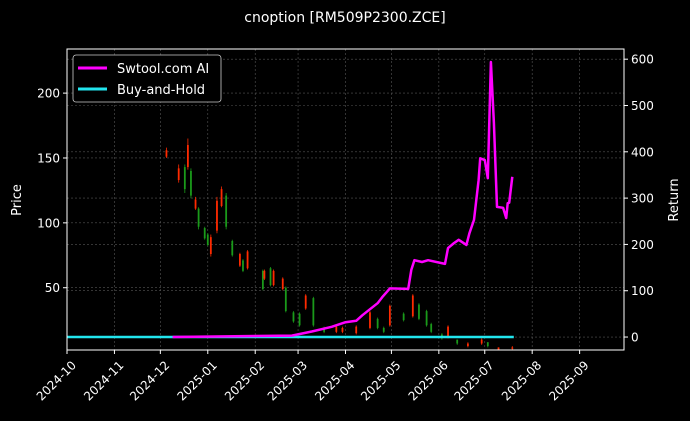  What do you see at coordinates (163, 69) in the screenshot?
I see `legend-label-strategy: Swtool.com AI` at bounding box center [163, 69].